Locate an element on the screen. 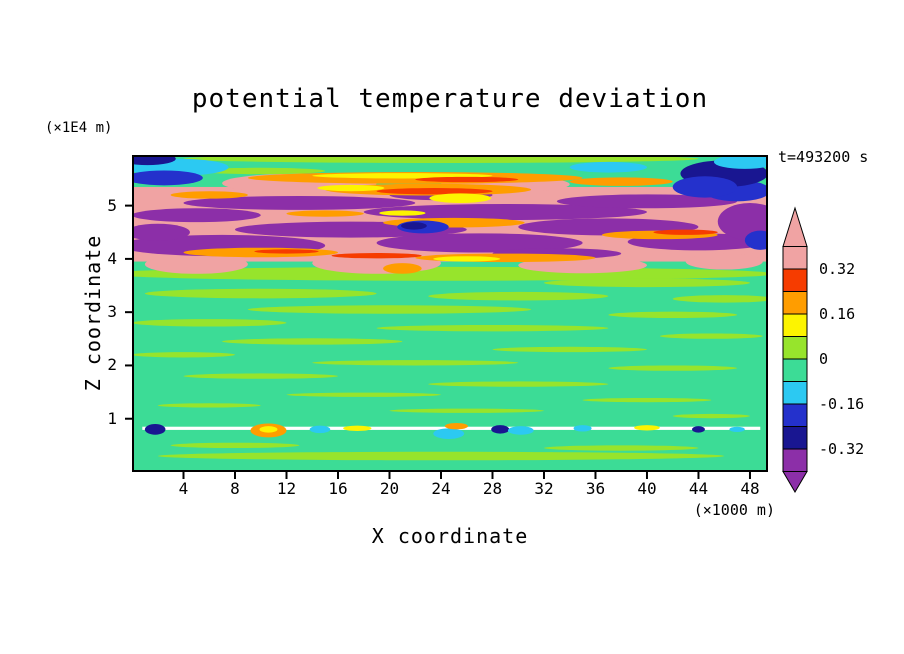  x-tick-label: 36 is located at coordinates (595, 488).